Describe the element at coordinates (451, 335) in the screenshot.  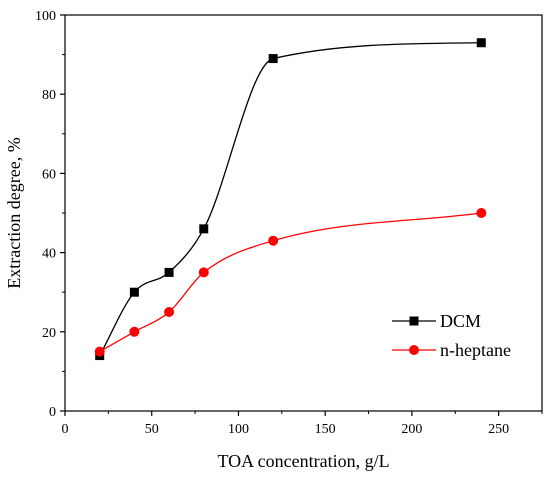
I see `legend: DCM n-heptane` at that location.